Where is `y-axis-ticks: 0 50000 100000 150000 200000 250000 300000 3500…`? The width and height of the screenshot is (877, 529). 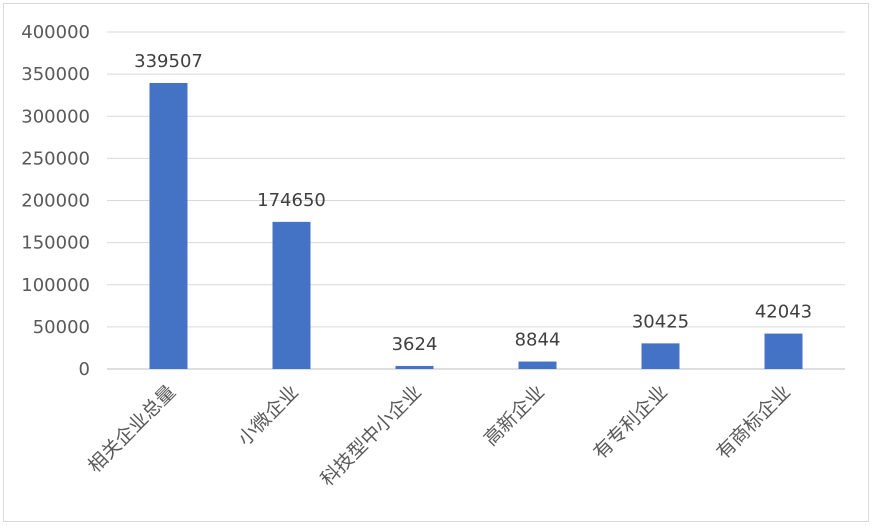 y-axis-ticks: 0 50000 100000 150000 200000 250000 300000 3500… is located at coordinates (55, 201).